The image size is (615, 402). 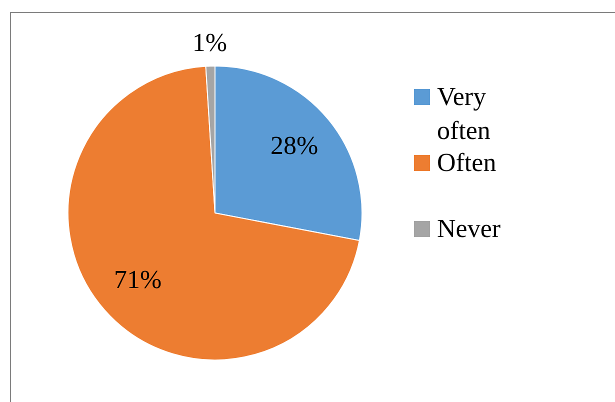 What do you see at coordinates (294, 145) in the screenshot?
I see `data-label: 28%` at bounding box center [294, 145].